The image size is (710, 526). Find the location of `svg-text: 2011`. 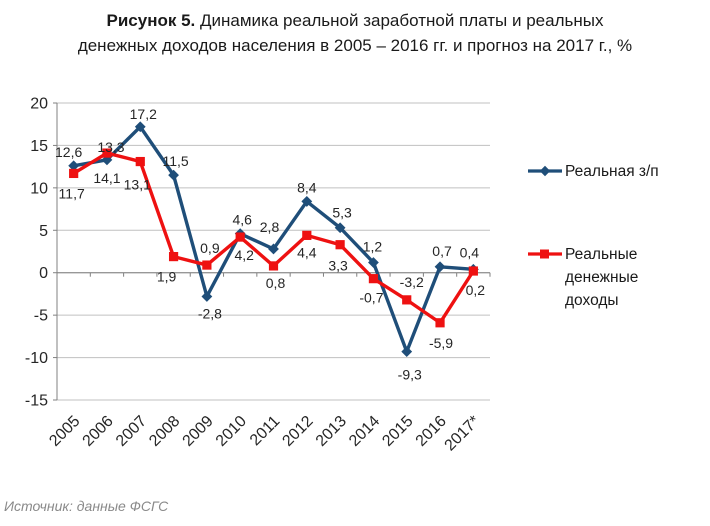

svg-text: 2011 is located at coordinates (265, 431).